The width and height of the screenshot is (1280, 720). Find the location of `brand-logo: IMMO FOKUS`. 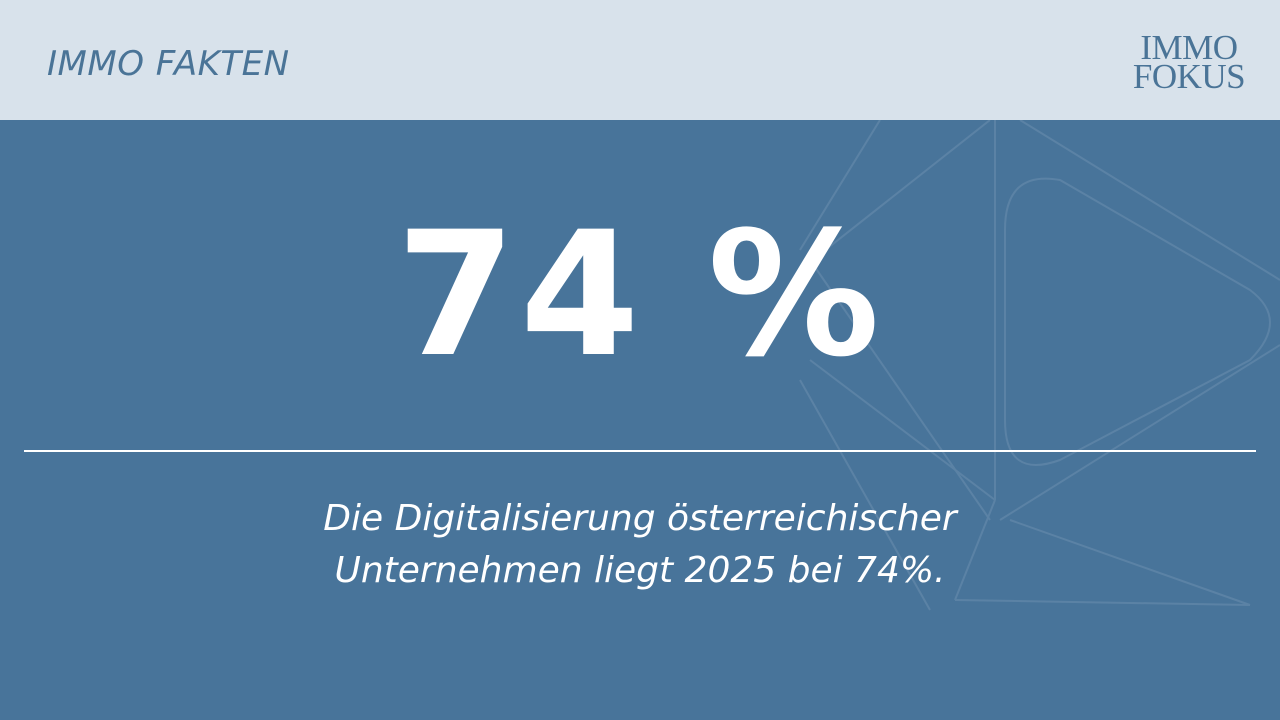

brand-logo: IMMO FOKUS is located at coordinates (1189, 62).